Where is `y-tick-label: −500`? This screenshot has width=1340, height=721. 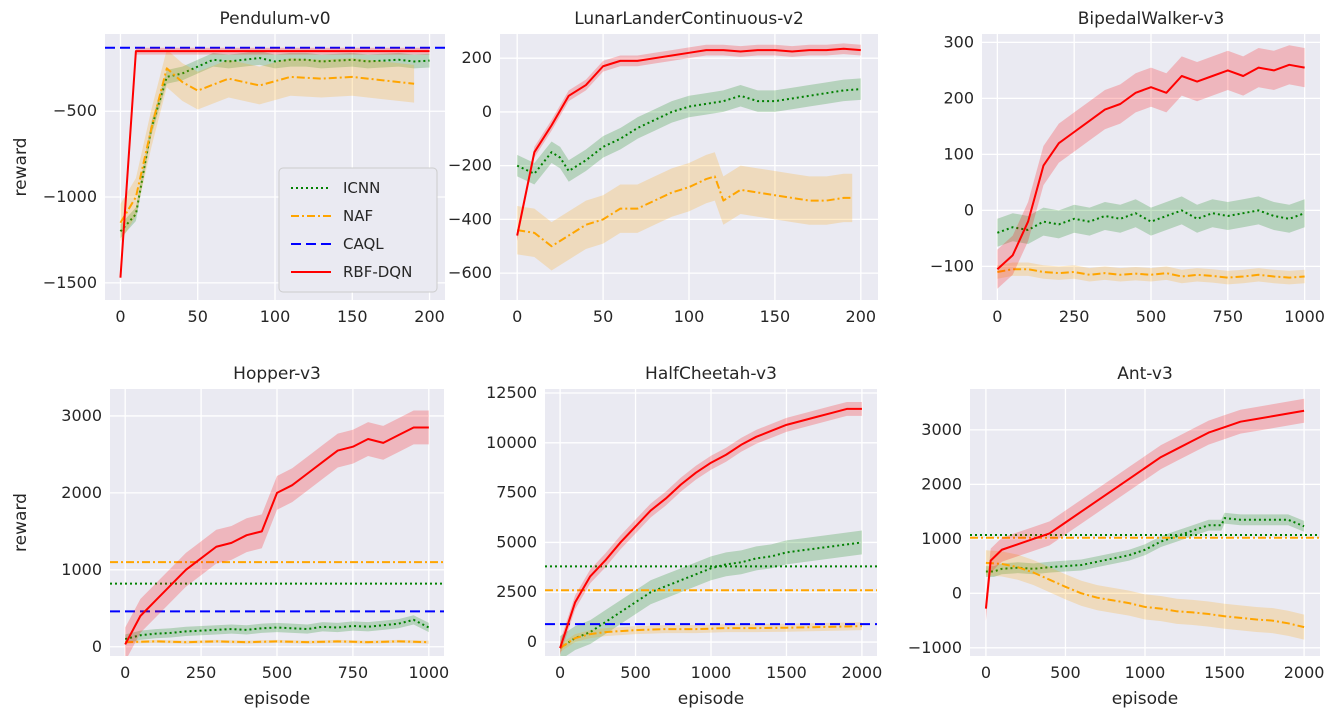
y-tick-label: −500 is located at coordinates (75, 110).